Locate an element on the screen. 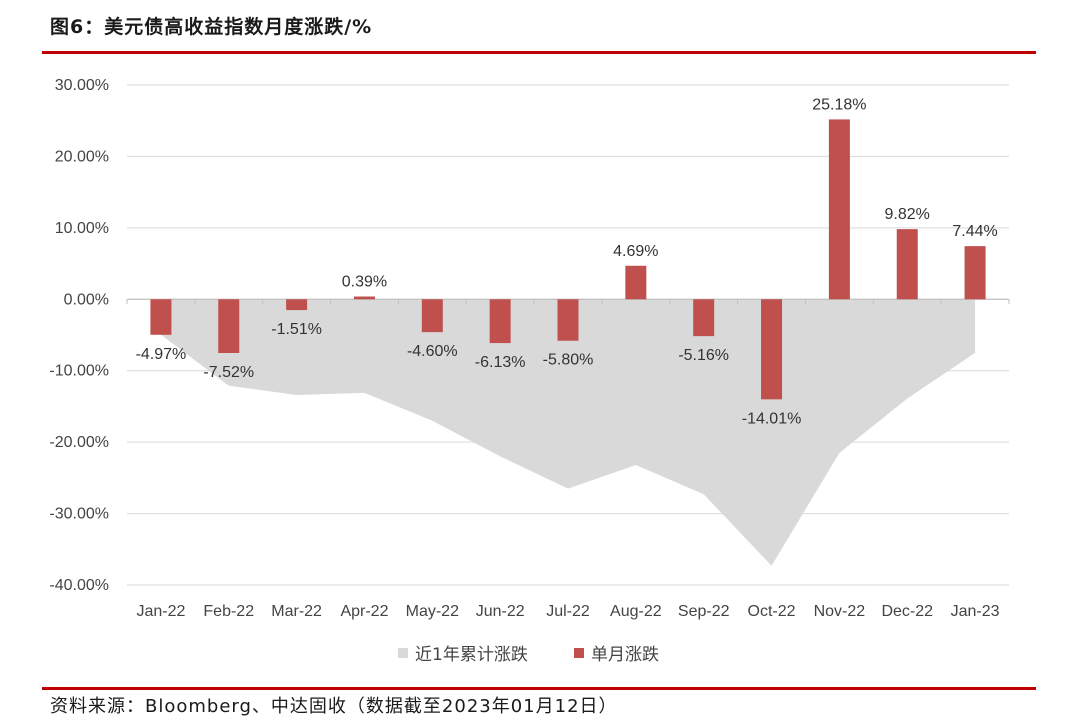 The width and height of the screenshot is (1080, 721). data-label-may-22: -4.60% is located at coordinates (432, 351).